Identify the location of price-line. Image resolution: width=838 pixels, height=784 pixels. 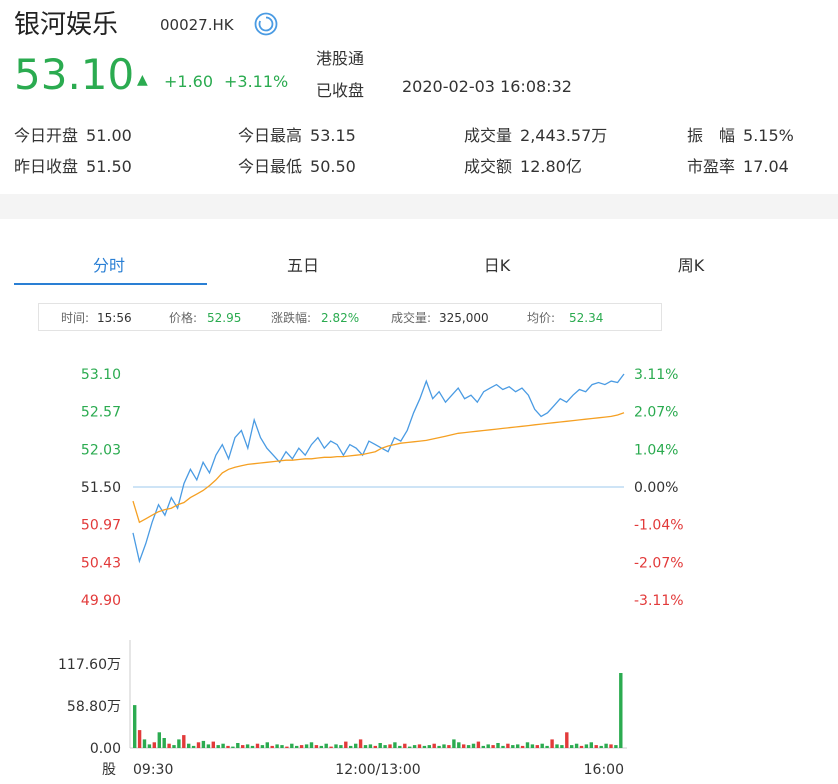
(378, 468).